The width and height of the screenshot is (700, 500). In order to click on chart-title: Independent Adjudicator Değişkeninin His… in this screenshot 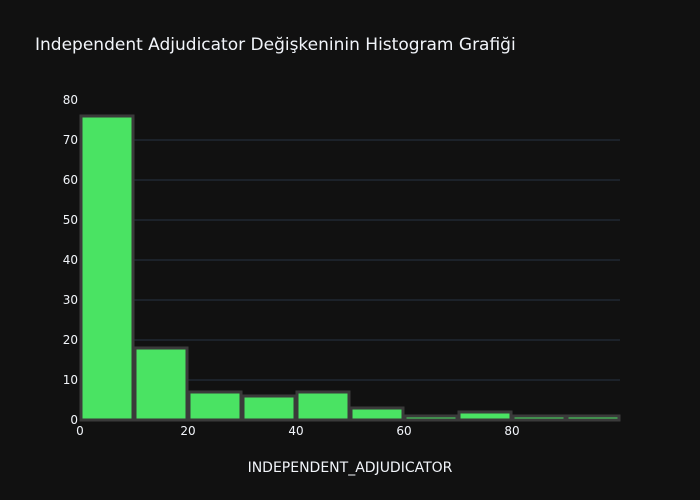, I will do `click(275, 45)`.